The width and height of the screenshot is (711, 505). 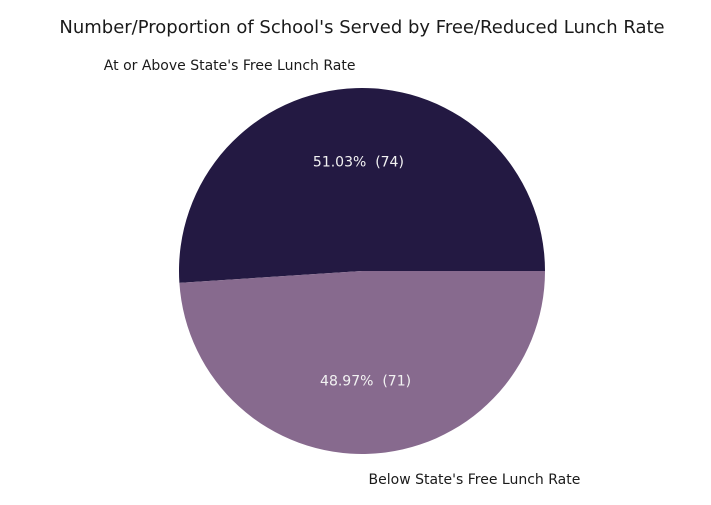 I want to click on pie-slice-1-value-label: 51.03% (74), so click(x=358, y=162).